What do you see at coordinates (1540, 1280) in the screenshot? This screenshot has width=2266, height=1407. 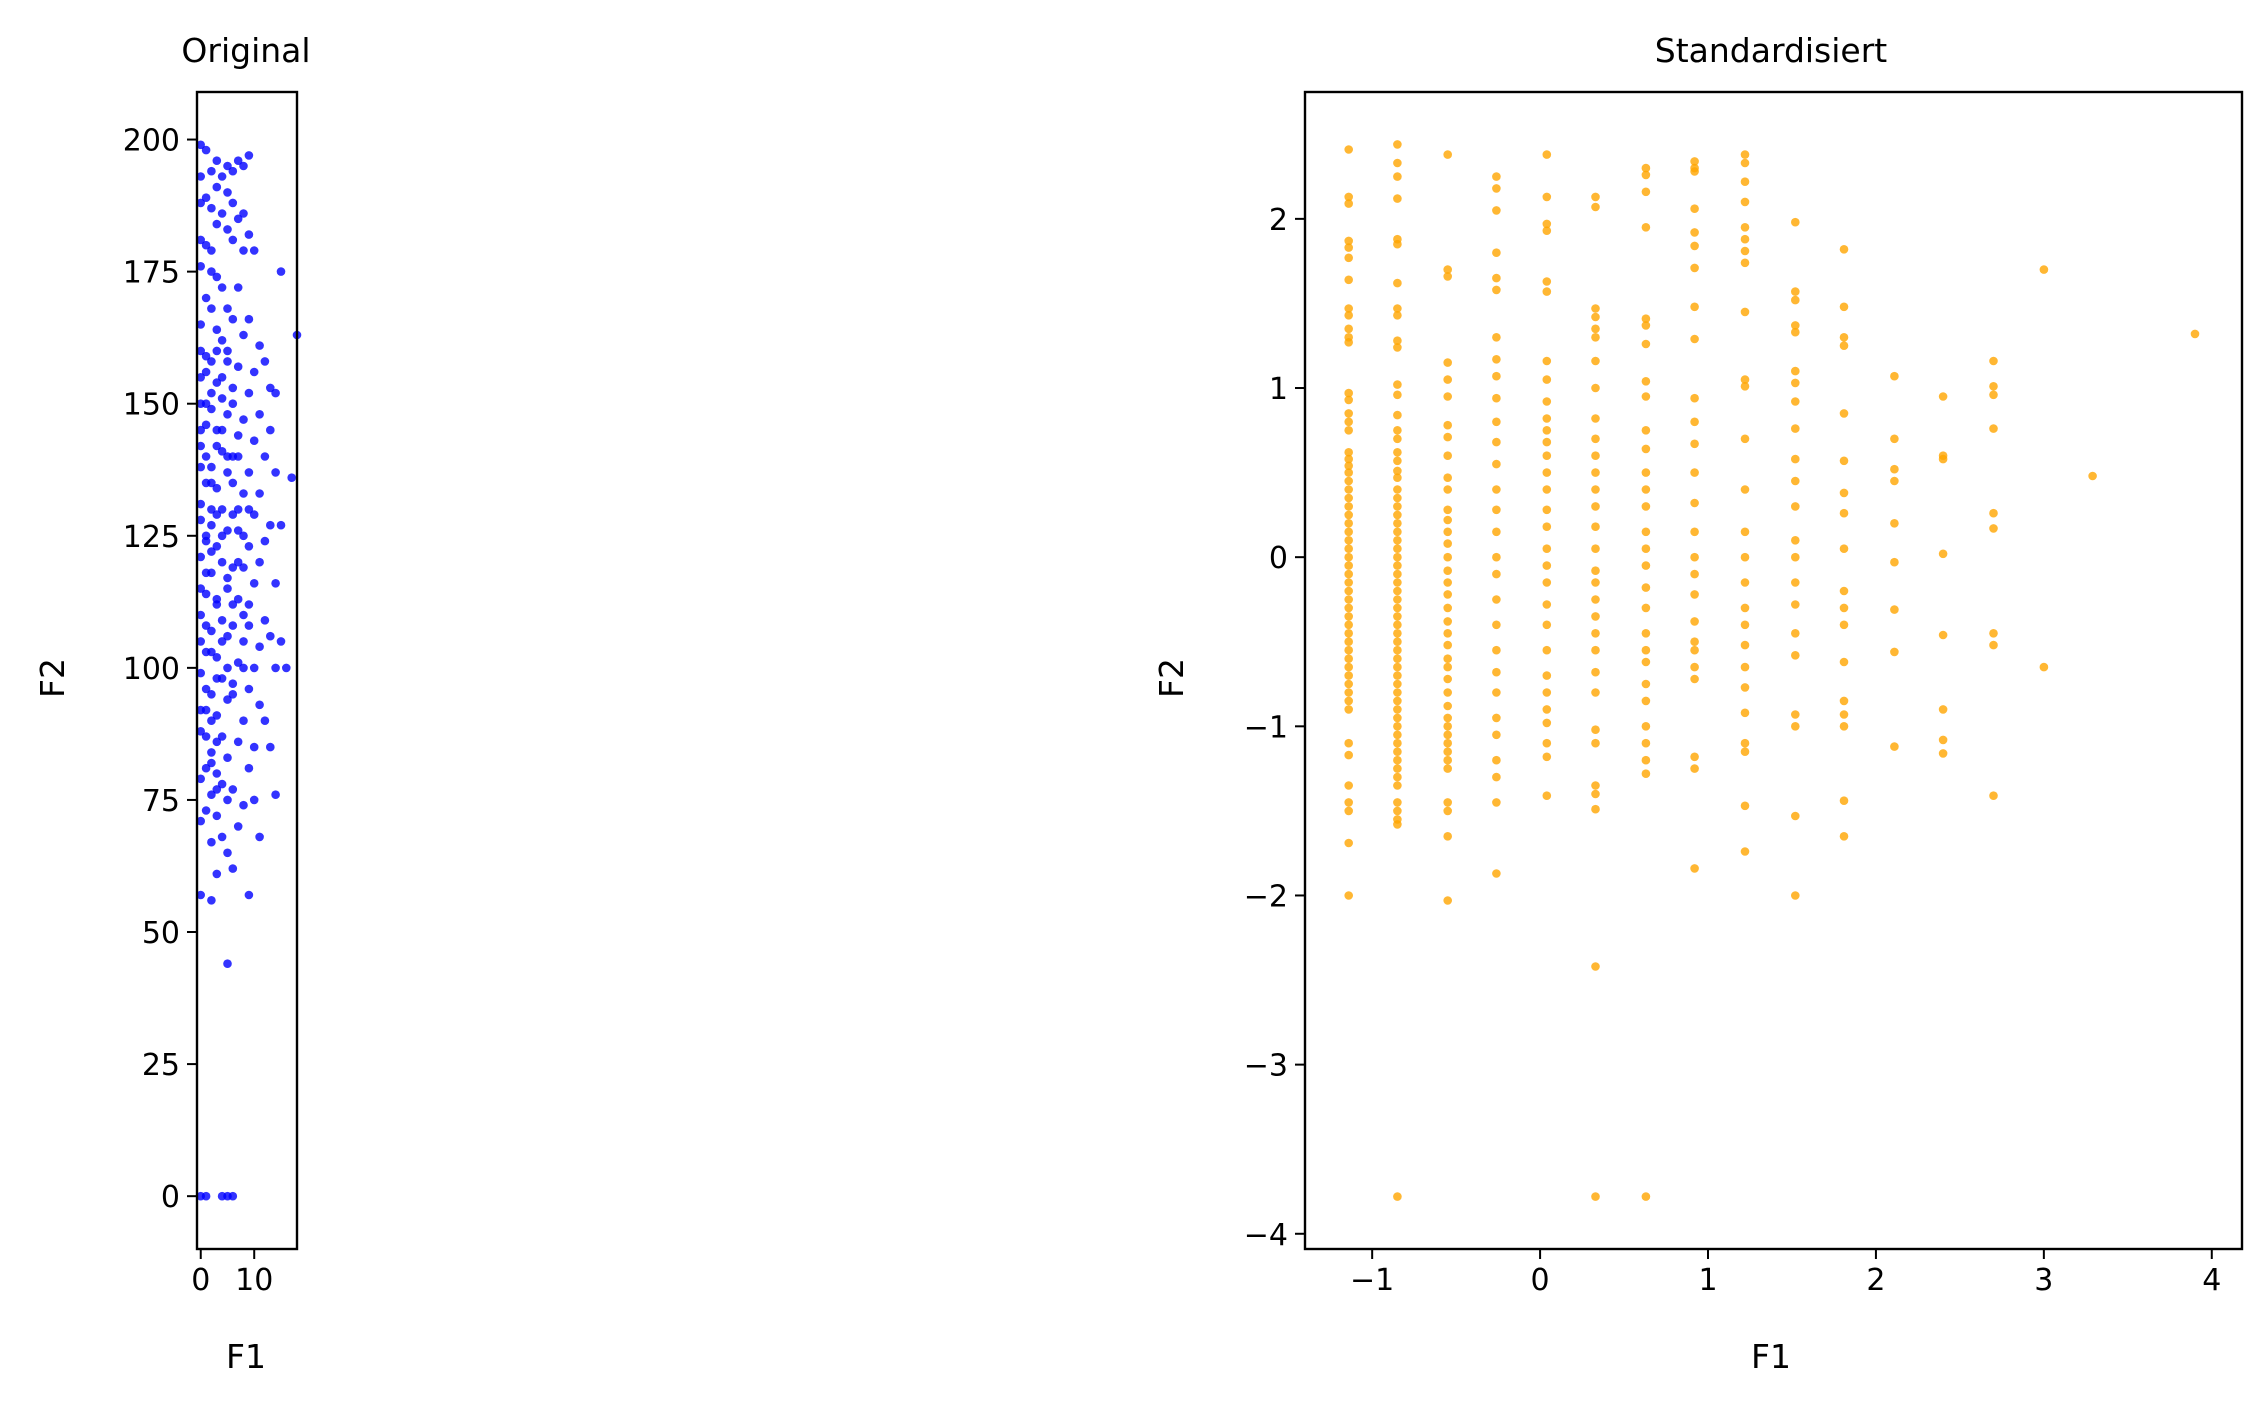 I see `x-tick-label: 0` at bounding box center [1540, 1280].